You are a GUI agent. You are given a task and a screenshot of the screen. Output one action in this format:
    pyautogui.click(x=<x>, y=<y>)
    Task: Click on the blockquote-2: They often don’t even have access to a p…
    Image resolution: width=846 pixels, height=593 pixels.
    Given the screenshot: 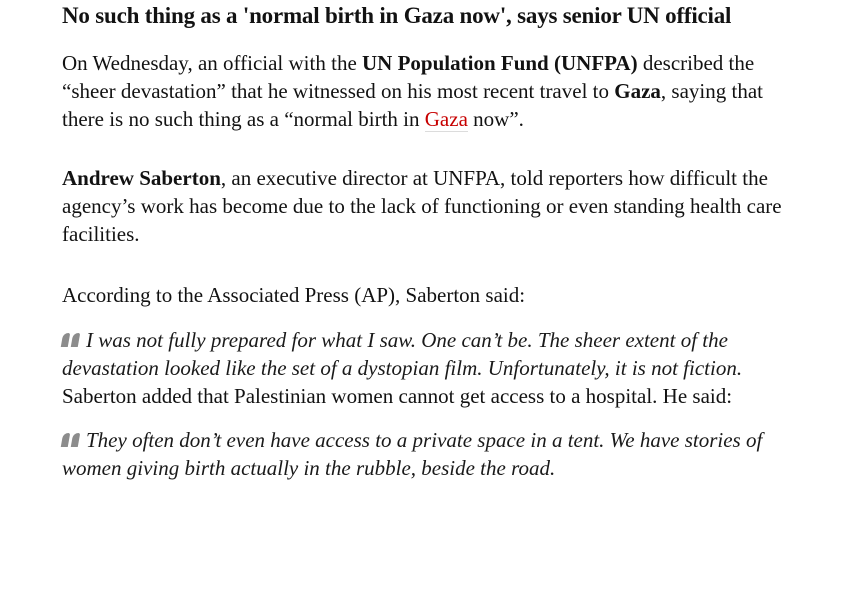 What is the action you would take?
    pyautogui.click(x=435, y=454)
    